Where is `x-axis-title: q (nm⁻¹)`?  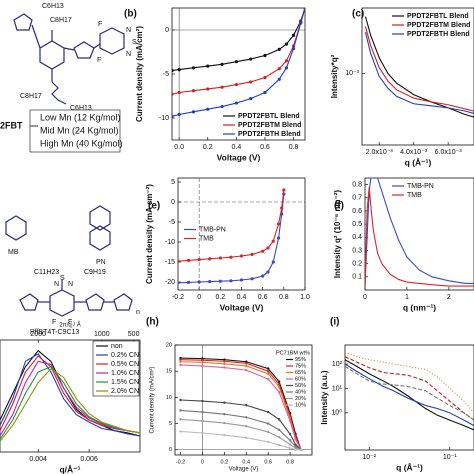 x-axis-title: q (nm⁻¹) is located at coordinates (419, 307).